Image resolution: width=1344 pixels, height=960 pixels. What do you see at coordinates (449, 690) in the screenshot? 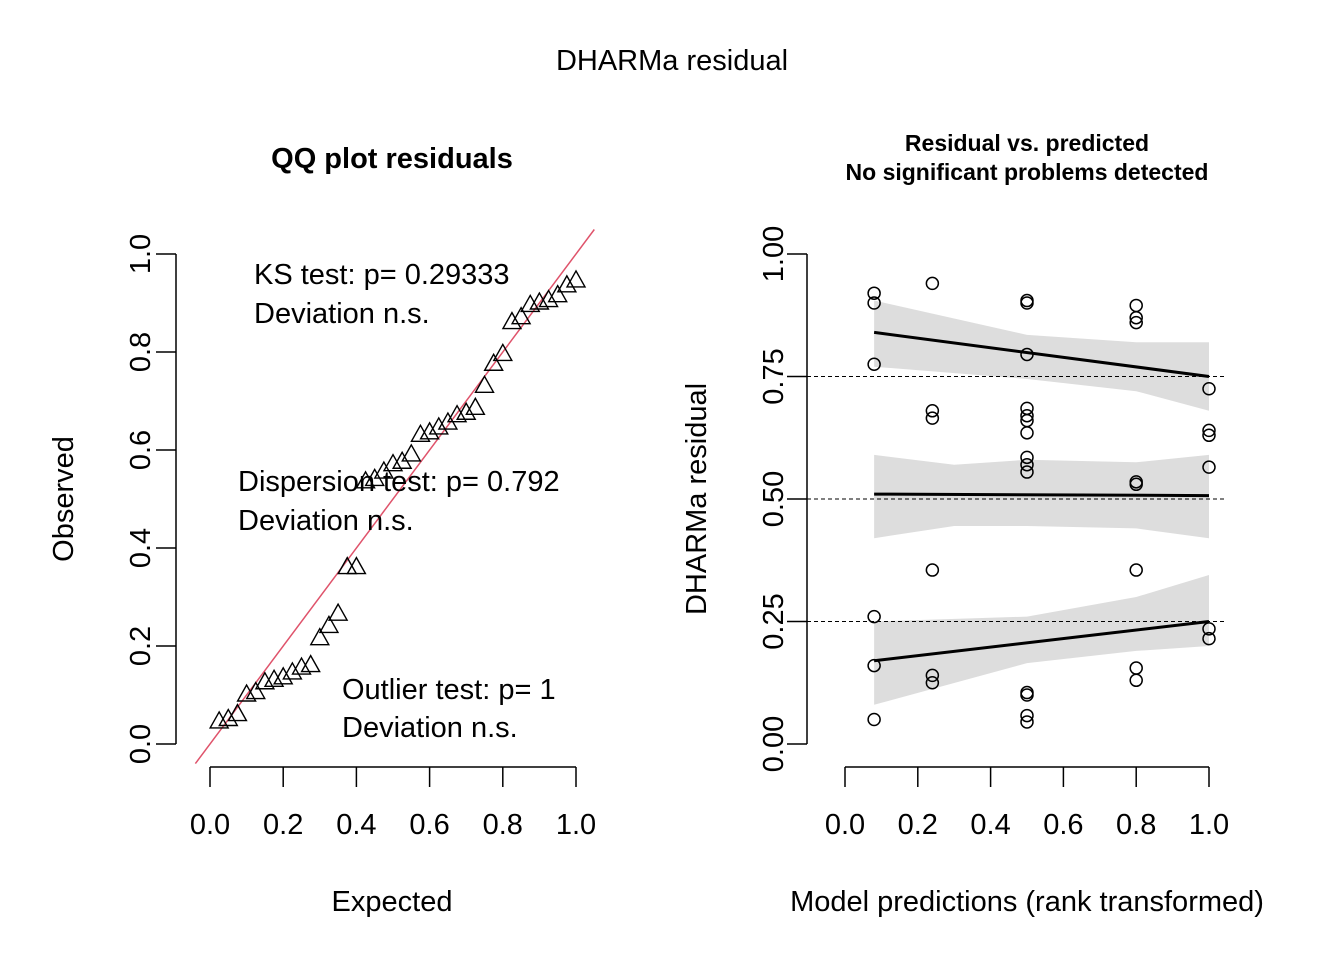
I see `qq-outlier-test-label: Outlier test: p= 1` at bounding box center [449, 690].